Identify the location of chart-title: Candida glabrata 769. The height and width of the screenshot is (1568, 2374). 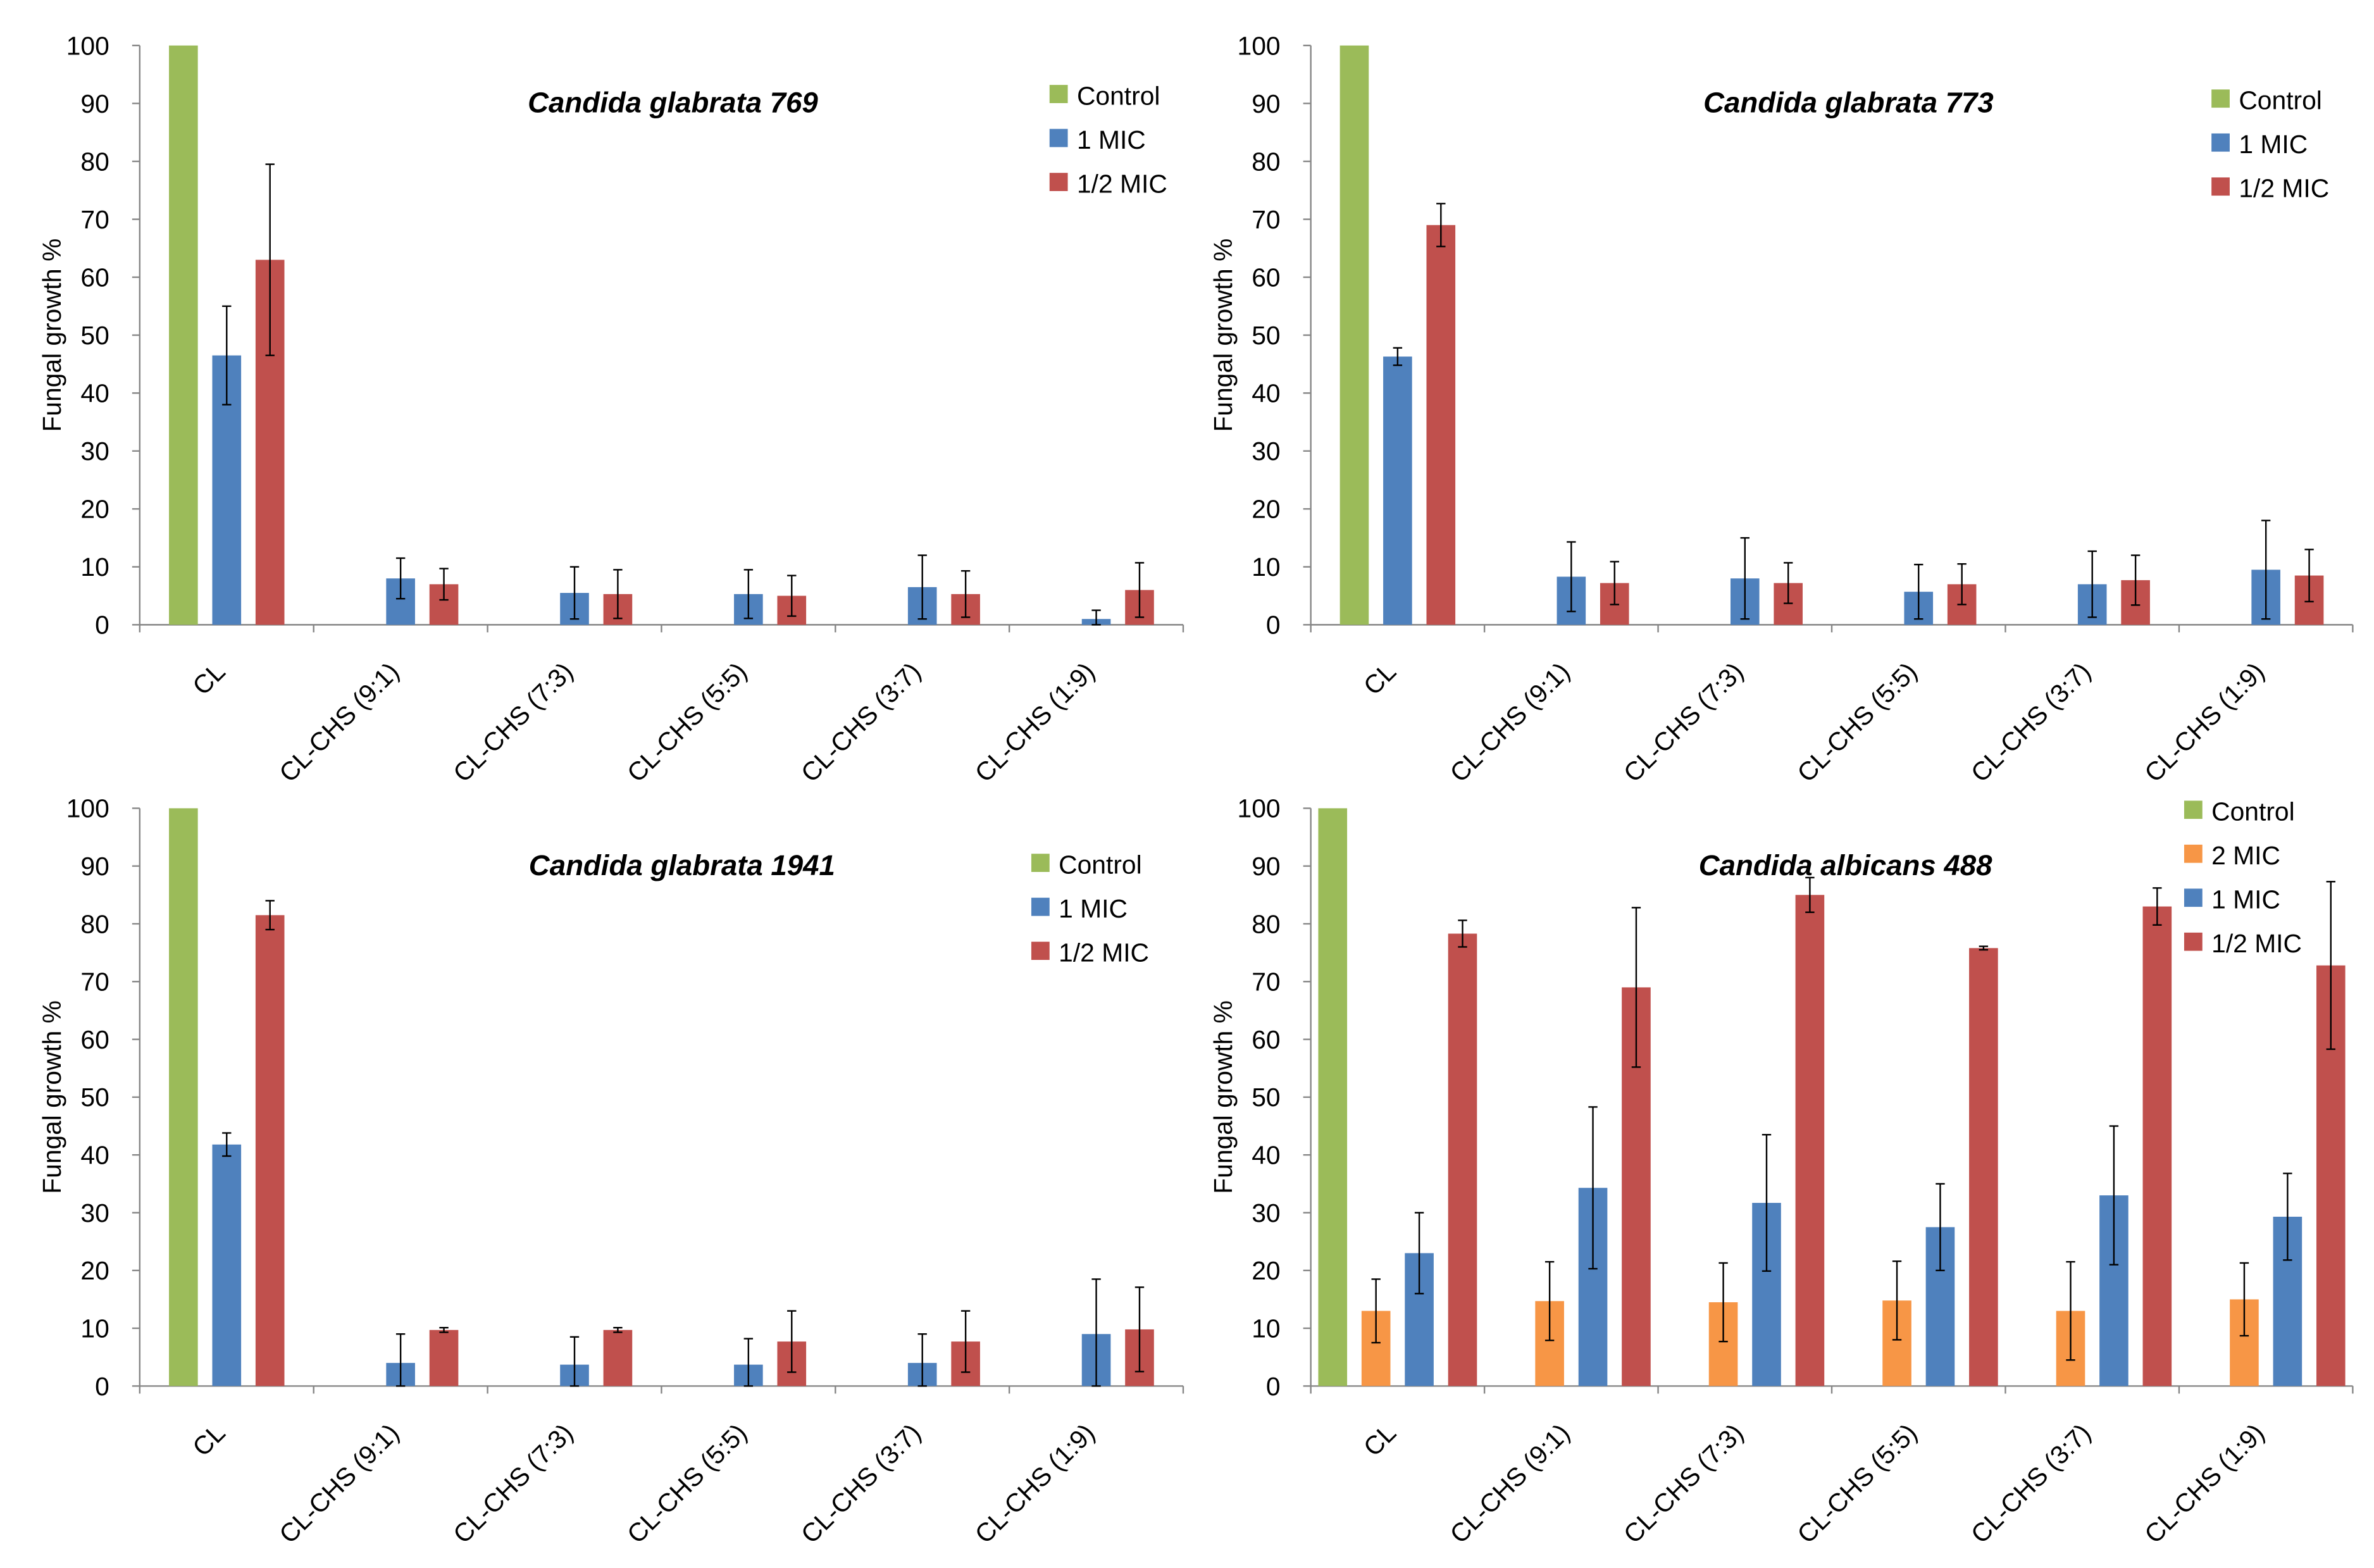
(673, 102).